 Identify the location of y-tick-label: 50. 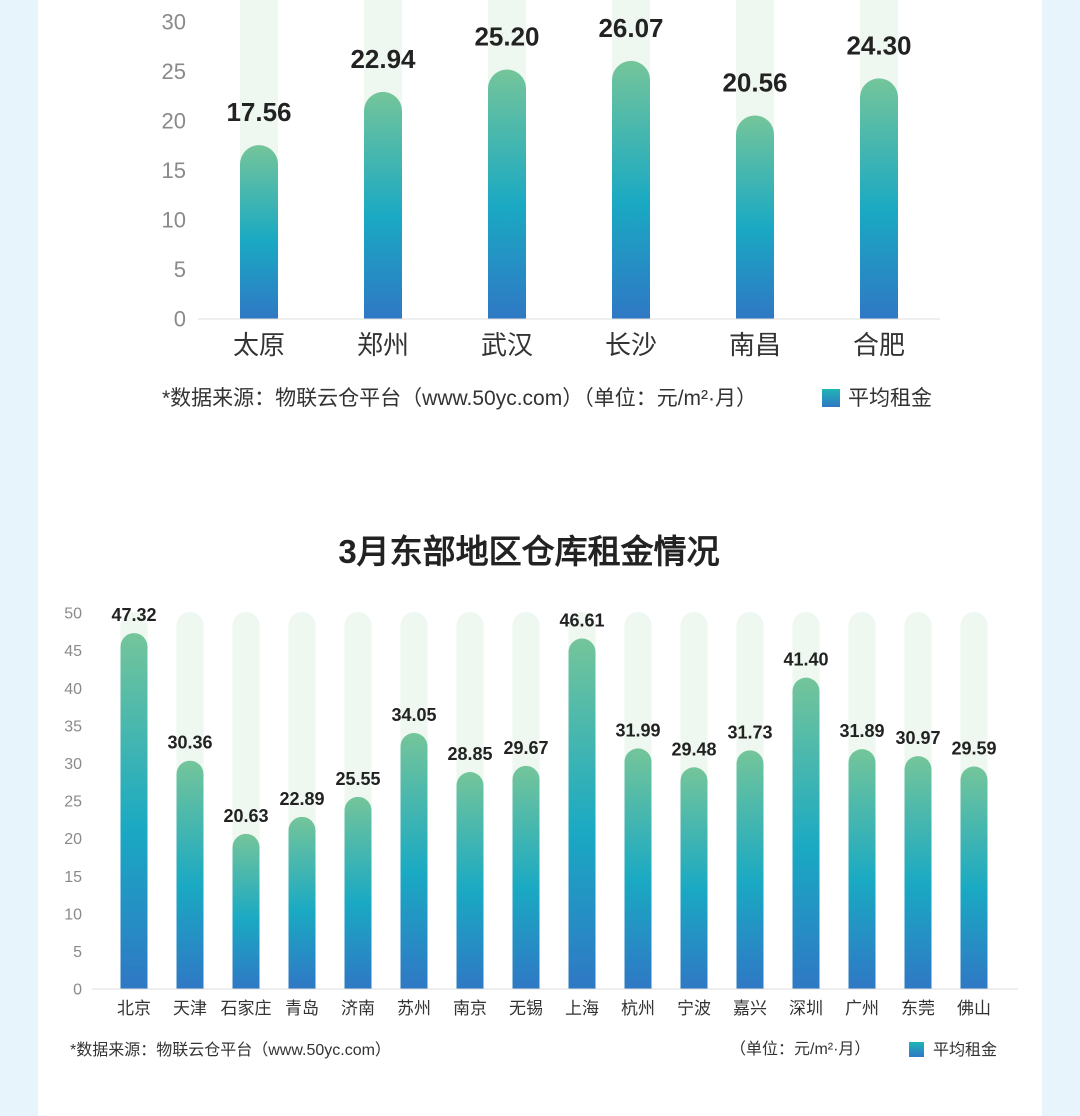
(73, 614).